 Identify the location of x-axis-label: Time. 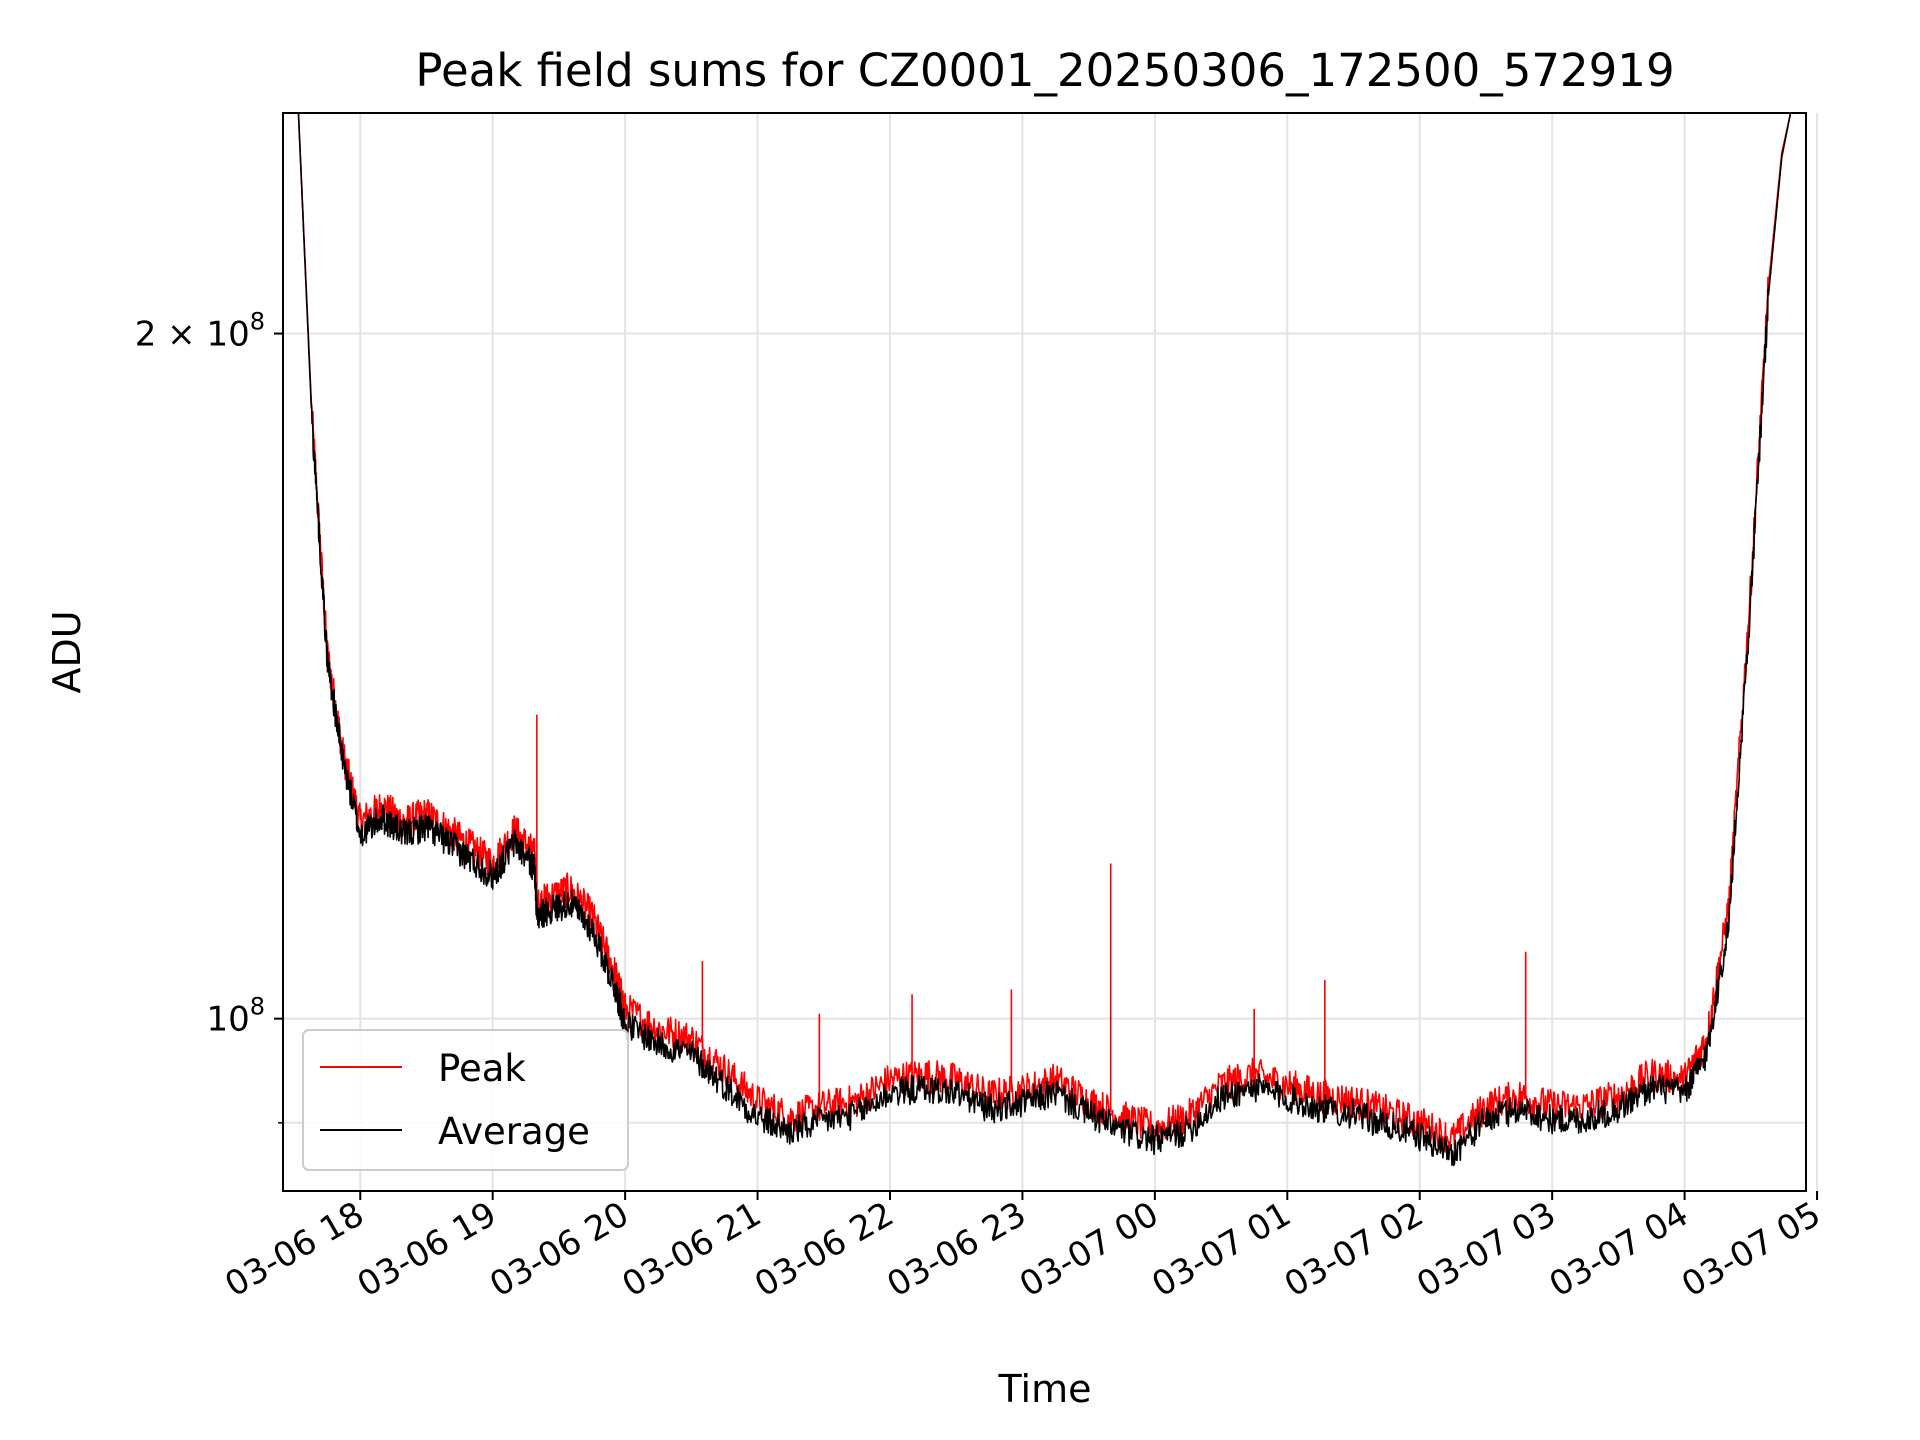
(1045, 1389).